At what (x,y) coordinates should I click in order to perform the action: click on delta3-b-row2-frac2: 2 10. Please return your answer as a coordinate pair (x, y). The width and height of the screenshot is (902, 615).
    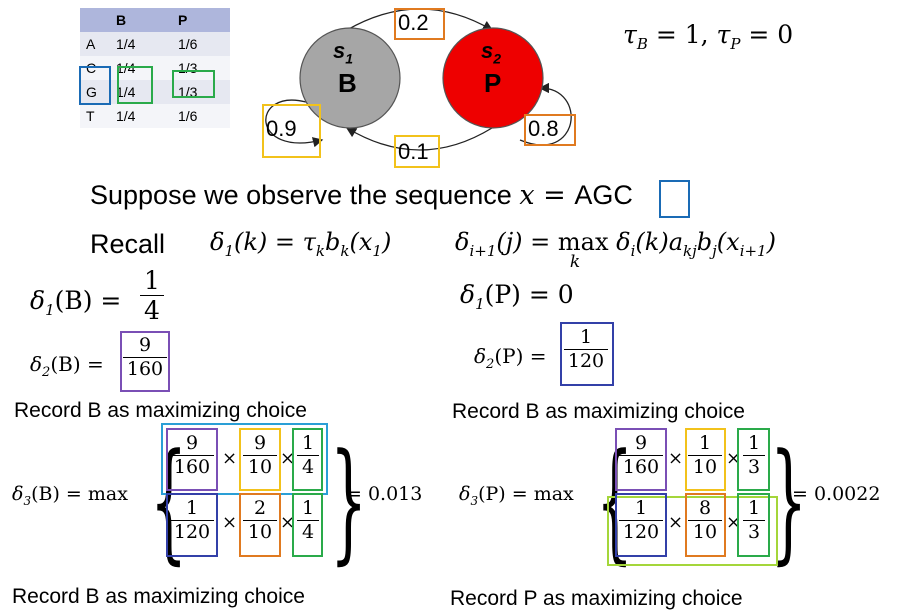
    Looking at the image, I should click on (260, 520).